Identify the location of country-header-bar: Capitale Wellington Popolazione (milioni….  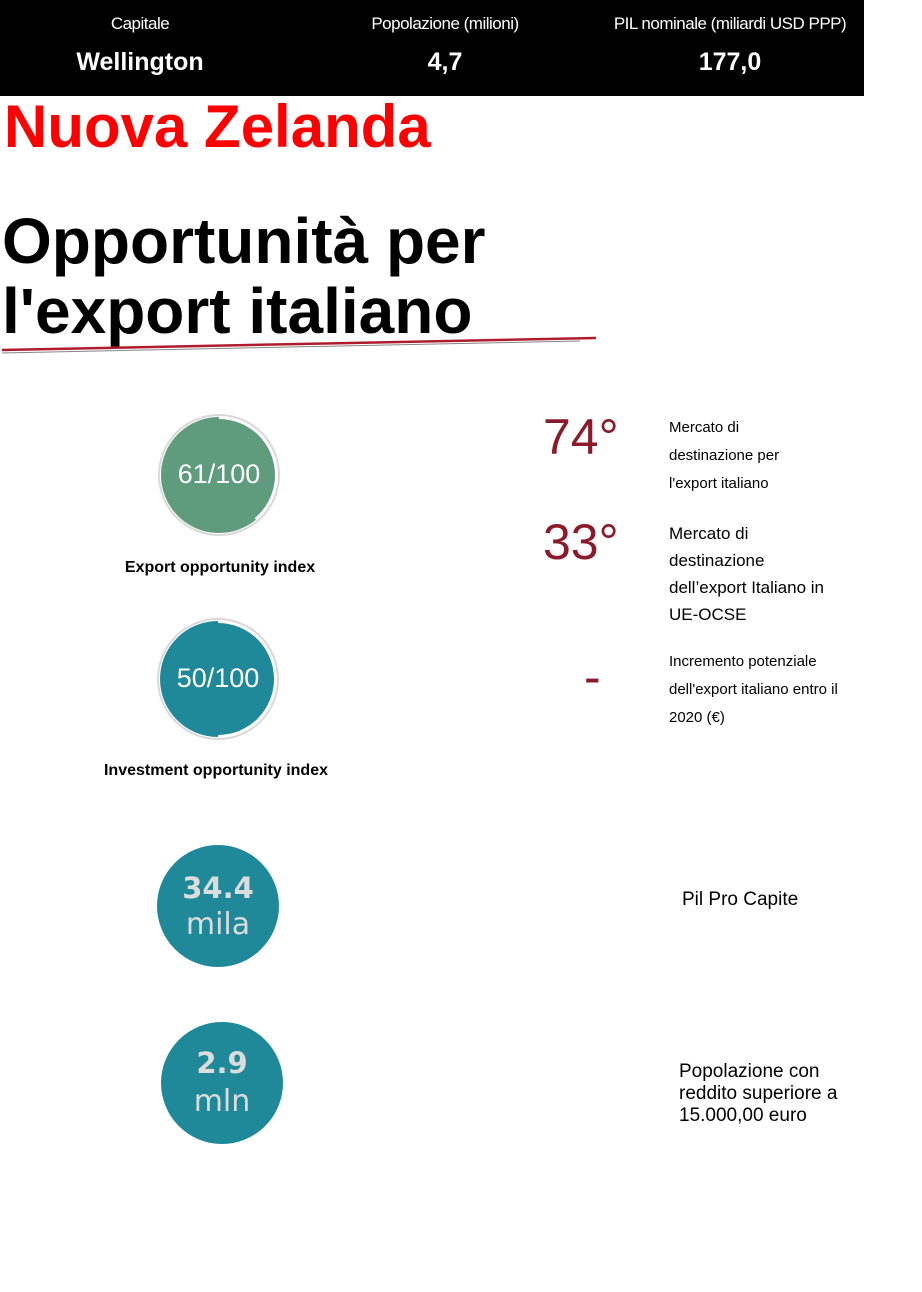
(432, 48).